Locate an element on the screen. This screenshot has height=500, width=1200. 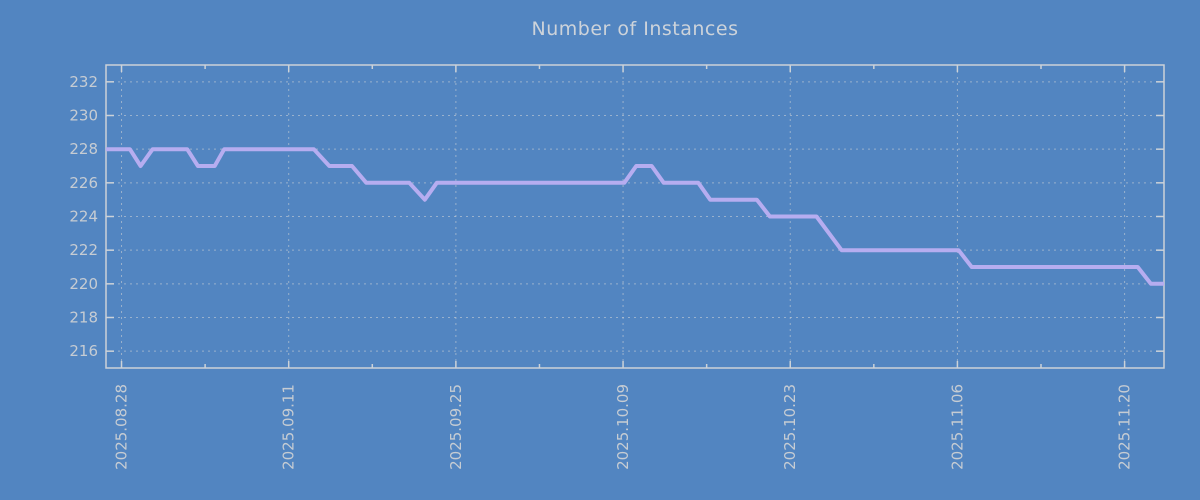
y-tick-label: 216 is located at coordinates (83, 351).